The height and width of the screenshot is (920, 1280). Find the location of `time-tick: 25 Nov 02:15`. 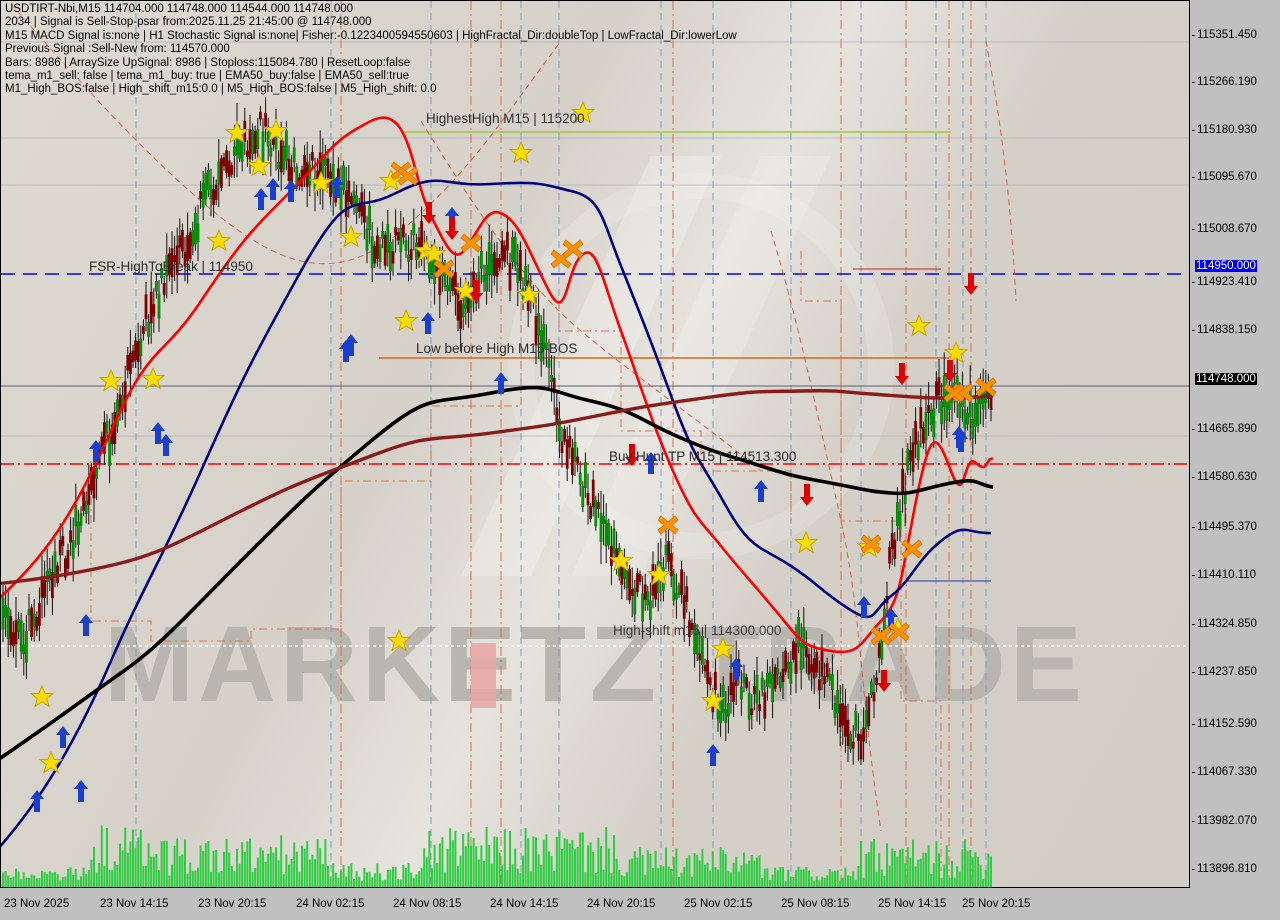

time-tick: 25 Nov 02:15 is located at coordinates (718, 904).